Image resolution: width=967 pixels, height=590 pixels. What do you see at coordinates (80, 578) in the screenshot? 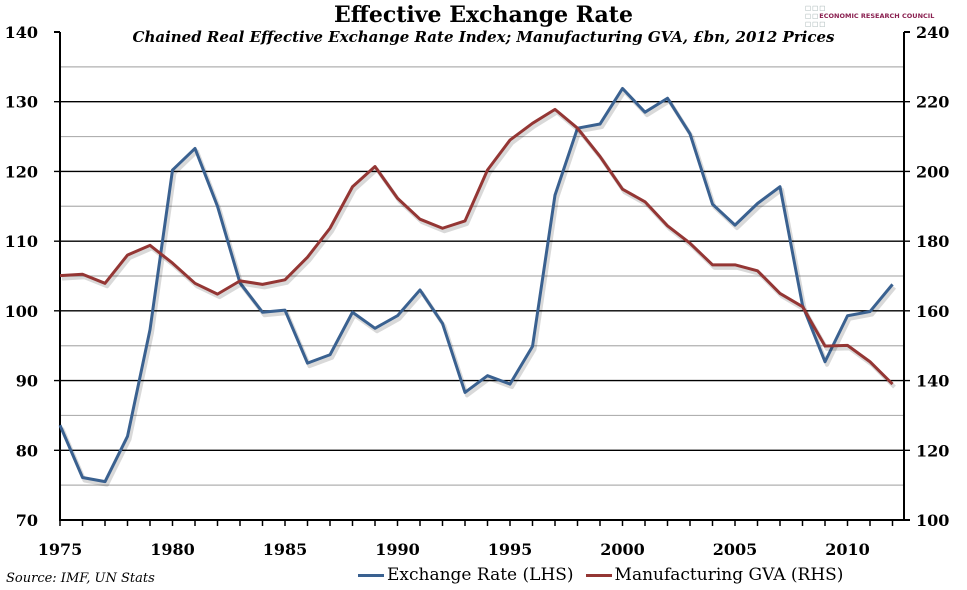
I see `source-note: Source: IMF, UN Stats` at bounding box center [80, 578].